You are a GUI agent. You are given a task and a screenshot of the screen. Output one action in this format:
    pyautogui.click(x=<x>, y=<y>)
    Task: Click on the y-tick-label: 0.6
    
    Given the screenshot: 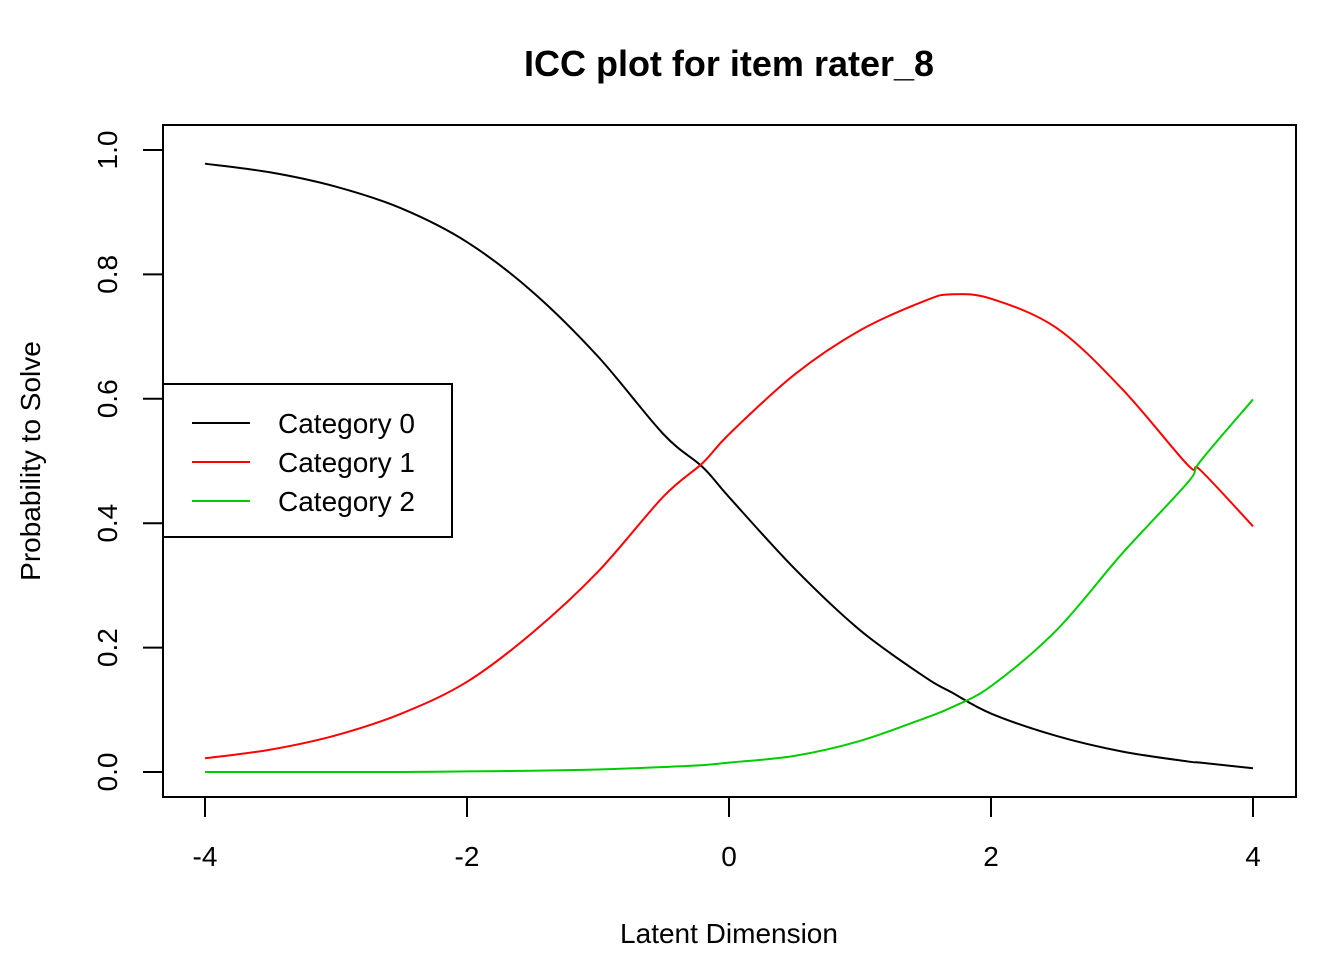 What is the action you would take?
    pyautogui.click(x=107, y=398)
    